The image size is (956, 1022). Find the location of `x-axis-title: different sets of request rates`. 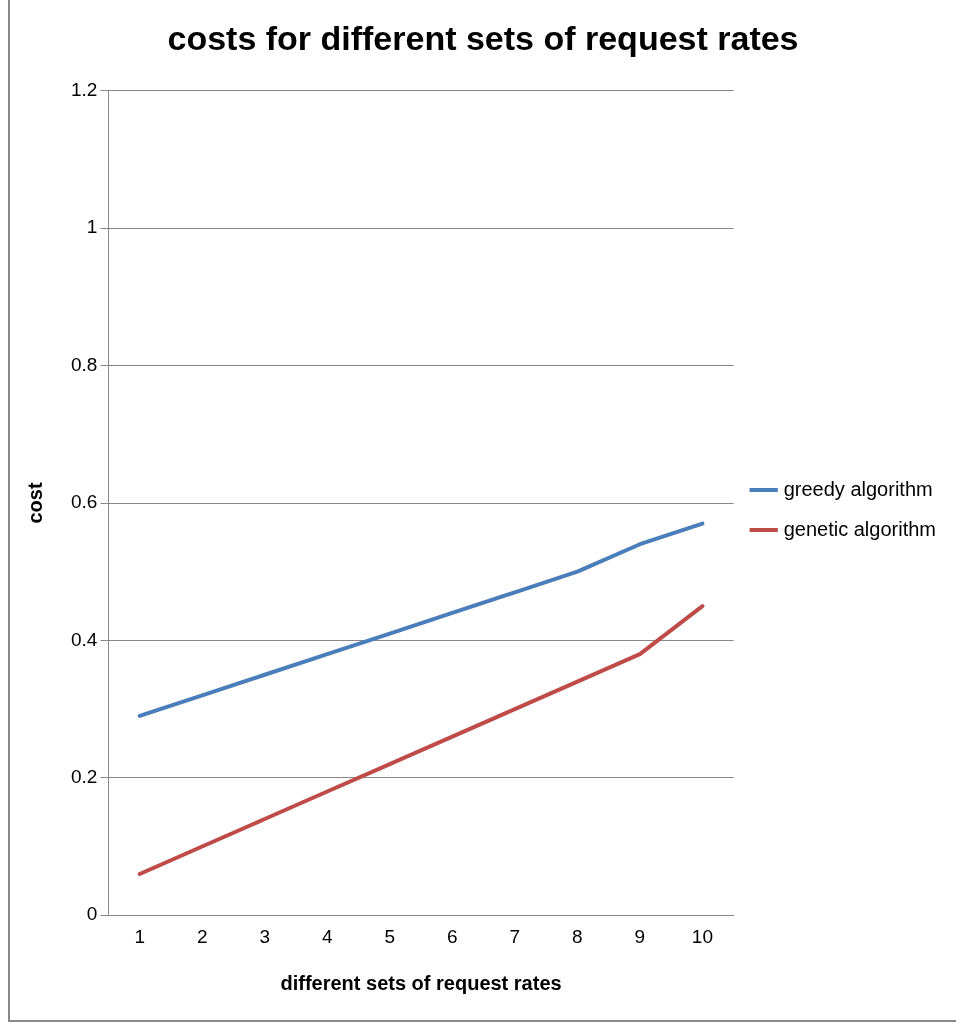

x-axis-title: different sets of request rates is located at coordinates (421, 982).